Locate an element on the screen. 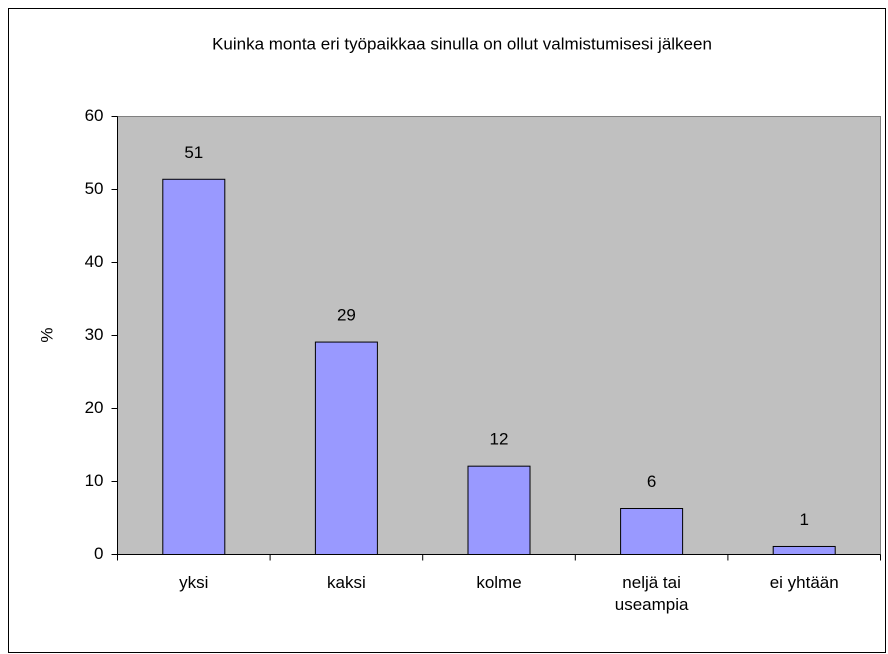 The image size is (888, 654). data-label: 1 is located at coordinates (803, 519).